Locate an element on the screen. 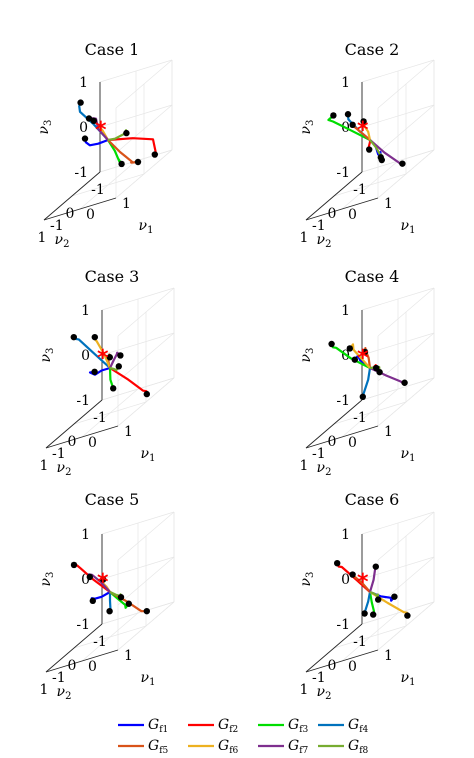 The width and height of the screenshot is (474, 758). axis-labels: ν 1 ν2 ν3 is located at coordinates (96, 413).